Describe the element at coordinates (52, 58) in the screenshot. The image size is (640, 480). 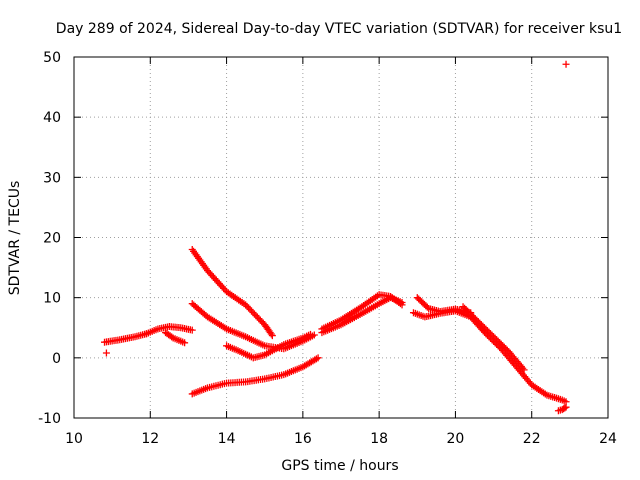
I see `y-tick-label: 50` at that location.